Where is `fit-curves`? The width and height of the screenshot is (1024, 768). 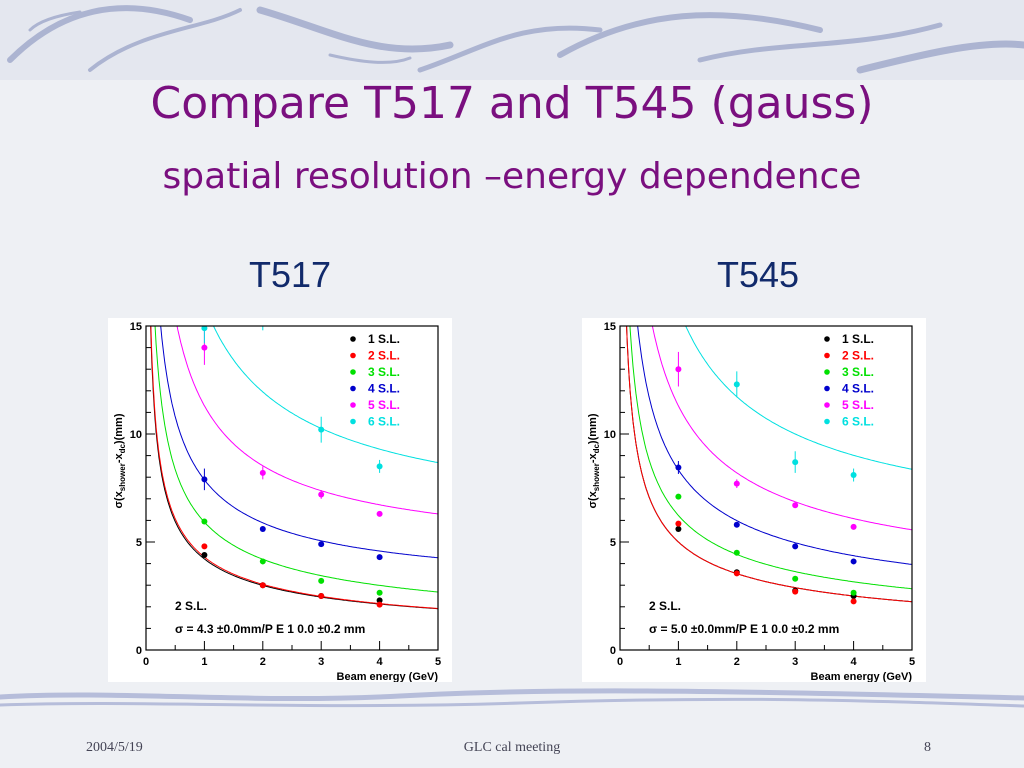
fit-curves is located at coordinates (769, 464).